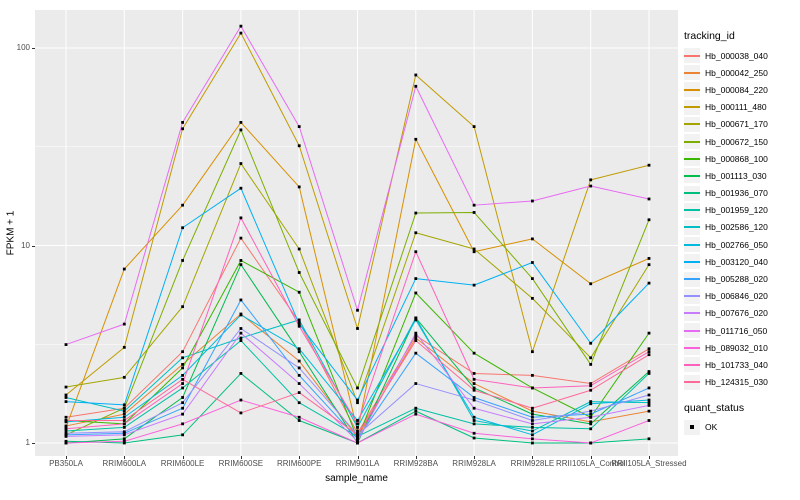 The image size is (800, 500). I want to click on legend-item: Hb_002766_050, so click(741, 244).